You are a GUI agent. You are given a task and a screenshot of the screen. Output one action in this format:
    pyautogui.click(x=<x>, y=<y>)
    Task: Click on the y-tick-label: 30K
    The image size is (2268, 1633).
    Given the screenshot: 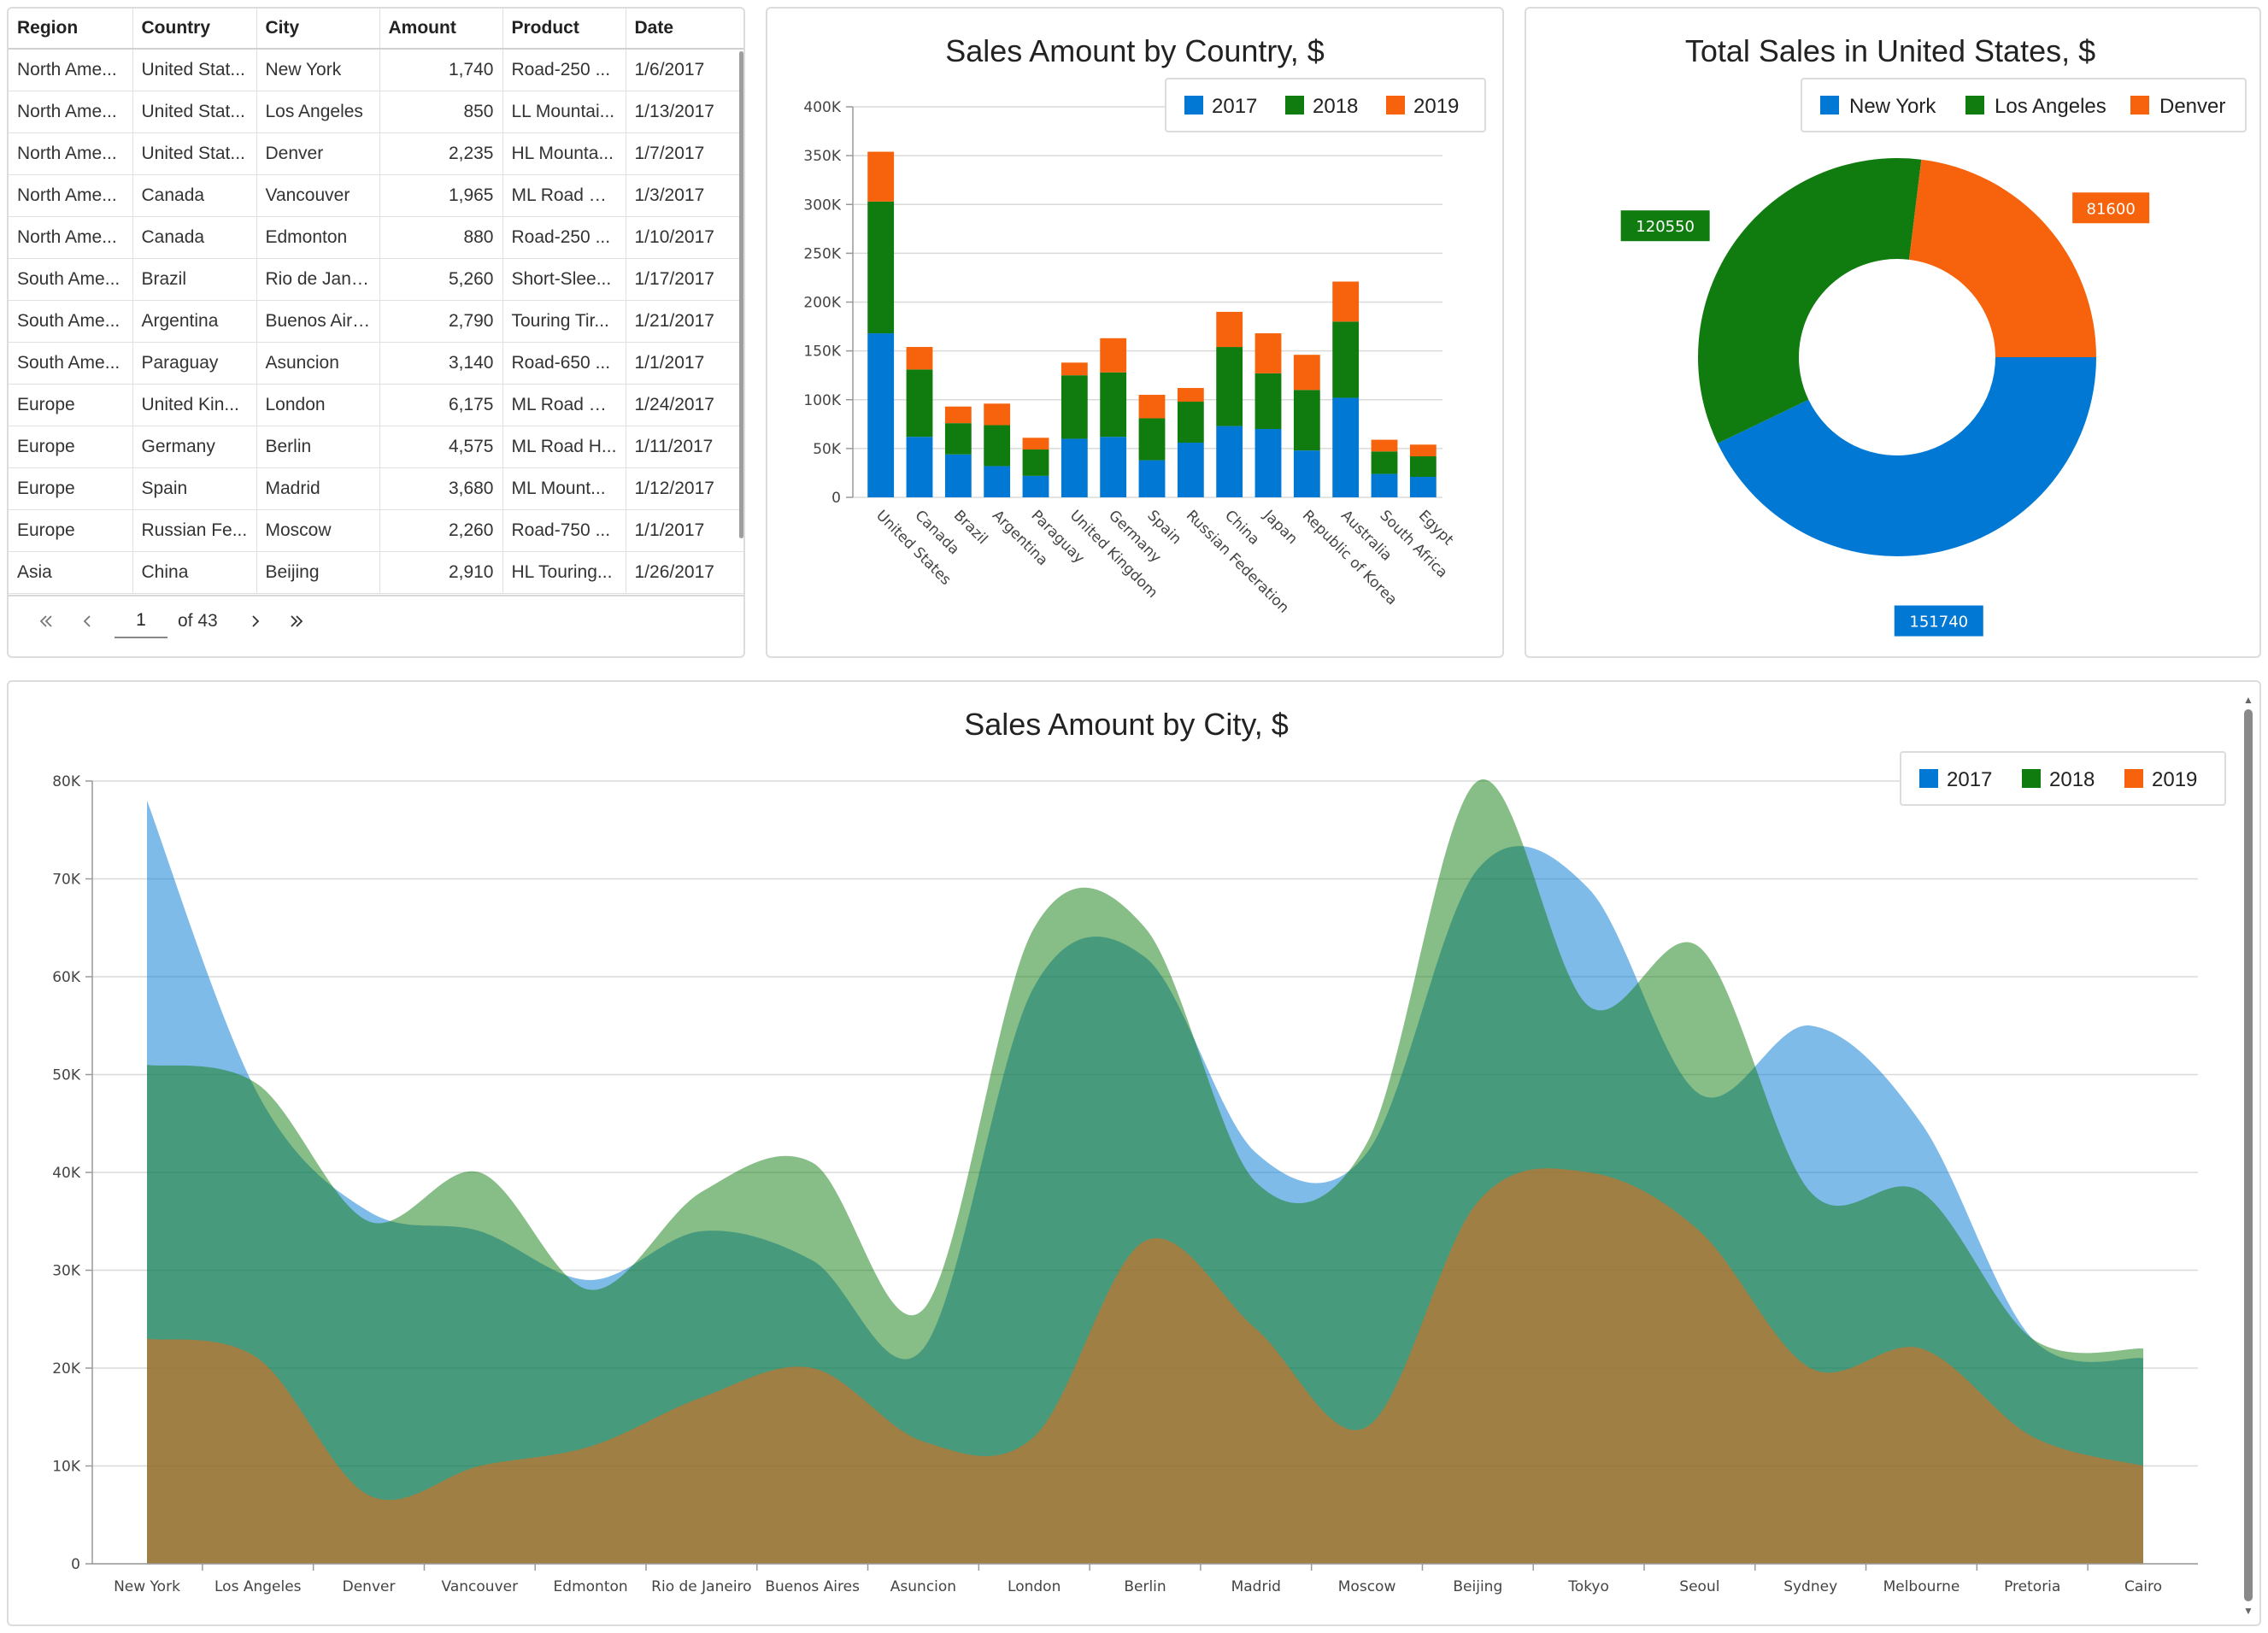 What is the action you would take?
    pyautogui.click(x=66, y=1271)
    